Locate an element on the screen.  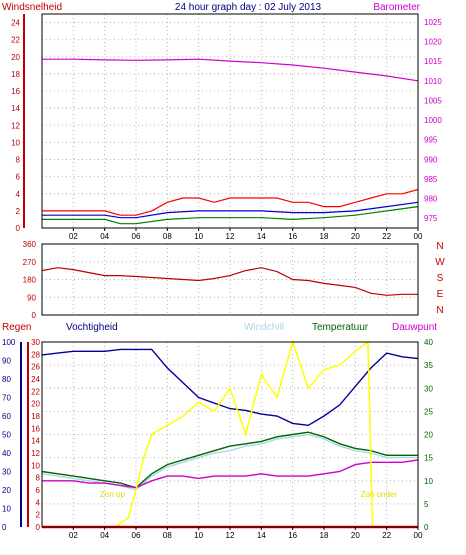
temp-x-tick-label: 12 is located at coordinates (230, 535).